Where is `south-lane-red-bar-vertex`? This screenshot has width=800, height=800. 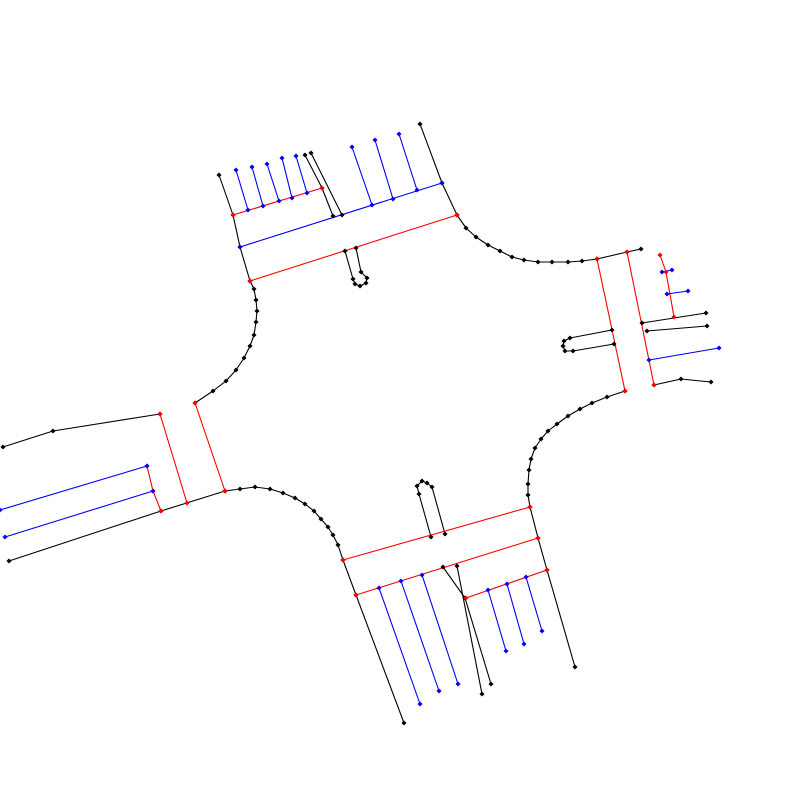 south-lane-red-bar-vertex is located at coordinates (547, 570).